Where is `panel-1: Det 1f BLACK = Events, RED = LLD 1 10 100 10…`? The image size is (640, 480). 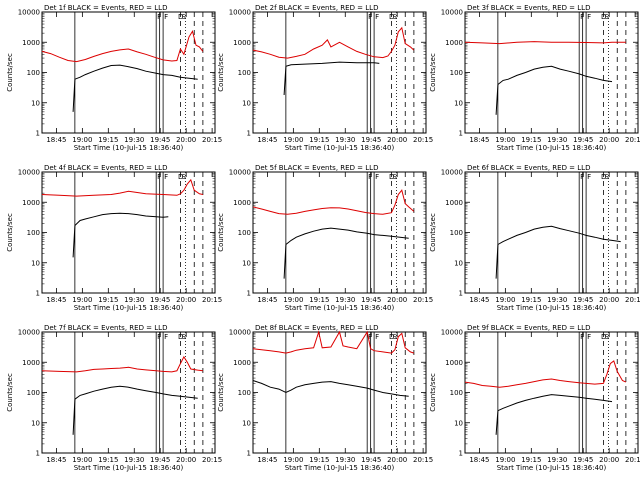
panel-1: Det 1f BLACK = Events, RED = LLD 1 10 100 10… is located at coordinates (114, 78).